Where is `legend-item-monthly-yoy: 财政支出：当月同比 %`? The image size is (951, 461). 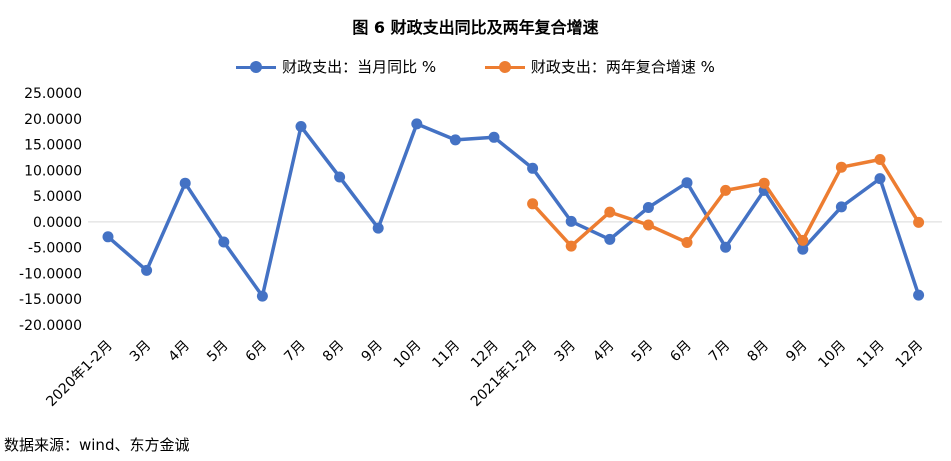
legend-item-monthly-yoy: 财政支出：当月同比 % is located at coordinates (336, 66).